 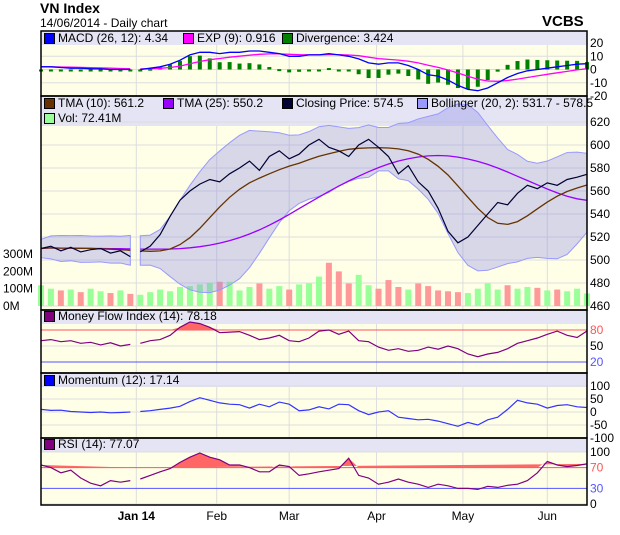 I want to click on rsi-legend-item: RSI (14): 77.07, so click(x=91, y=444).